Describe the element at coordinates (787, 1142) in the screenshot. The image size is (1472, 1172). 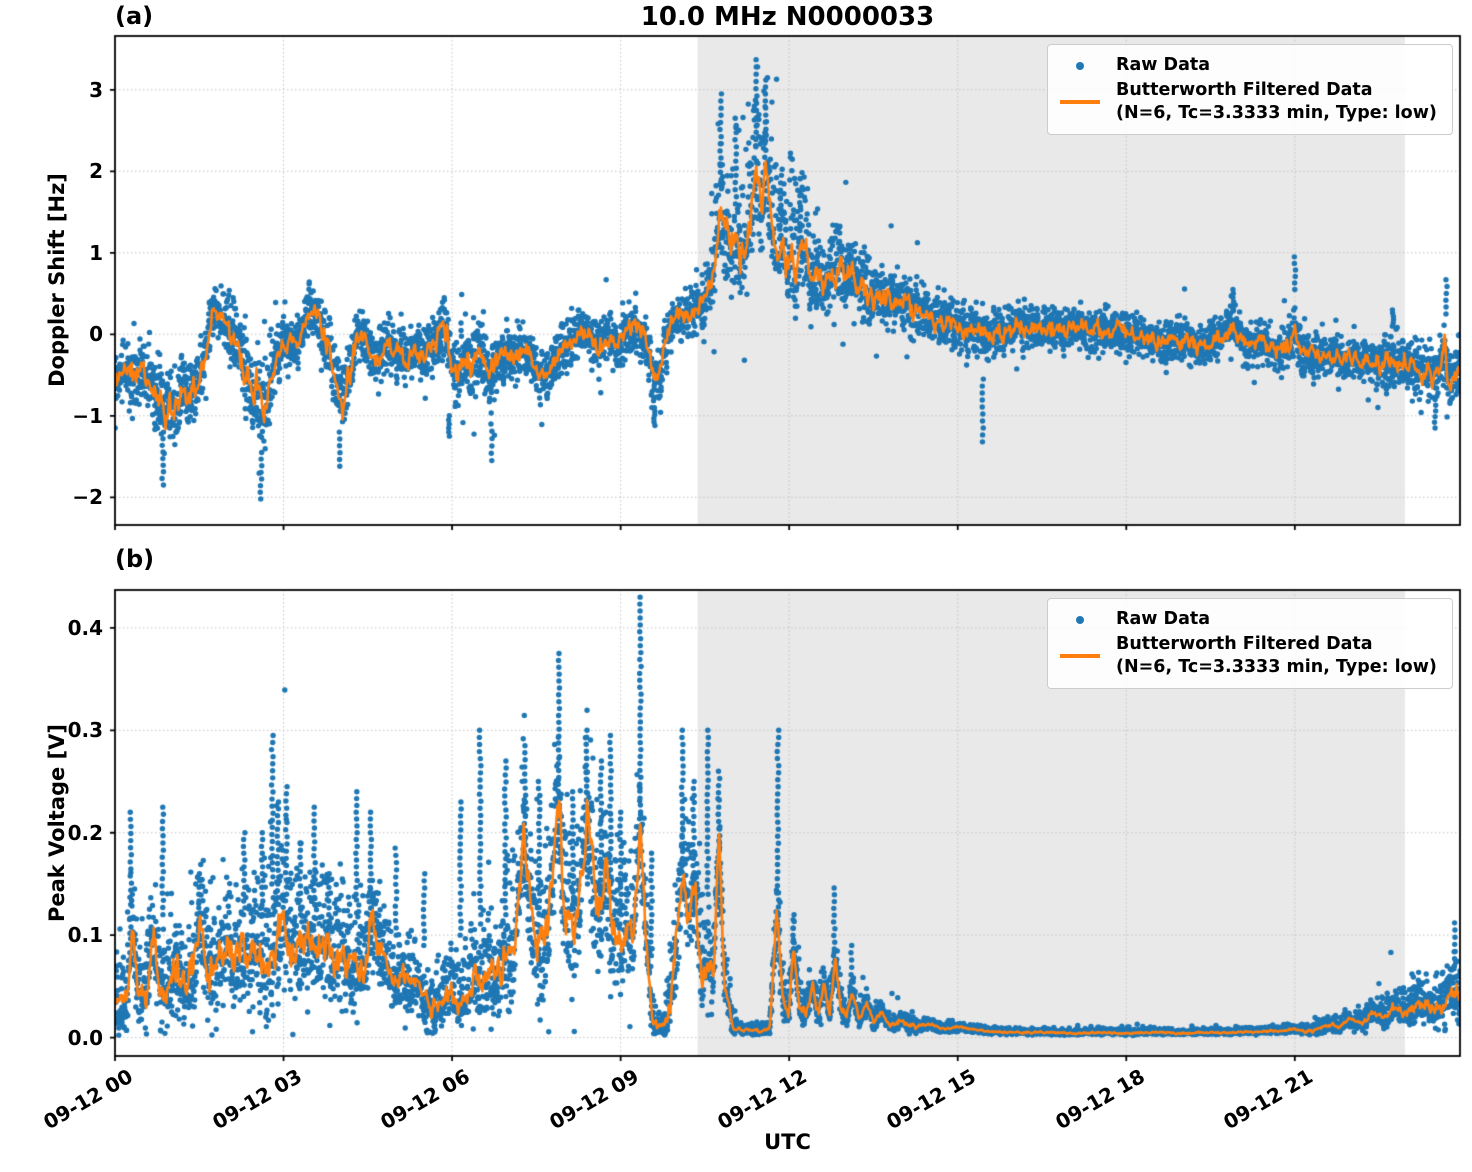
I see `x-axis-label: UTC` at that location.